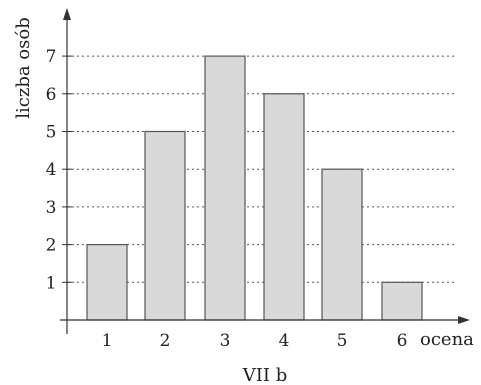  Describe the element at coordinates (59, 170) in the screenshot. I see `y-ticks: 1 2 3 4 5 6 7` at that location.